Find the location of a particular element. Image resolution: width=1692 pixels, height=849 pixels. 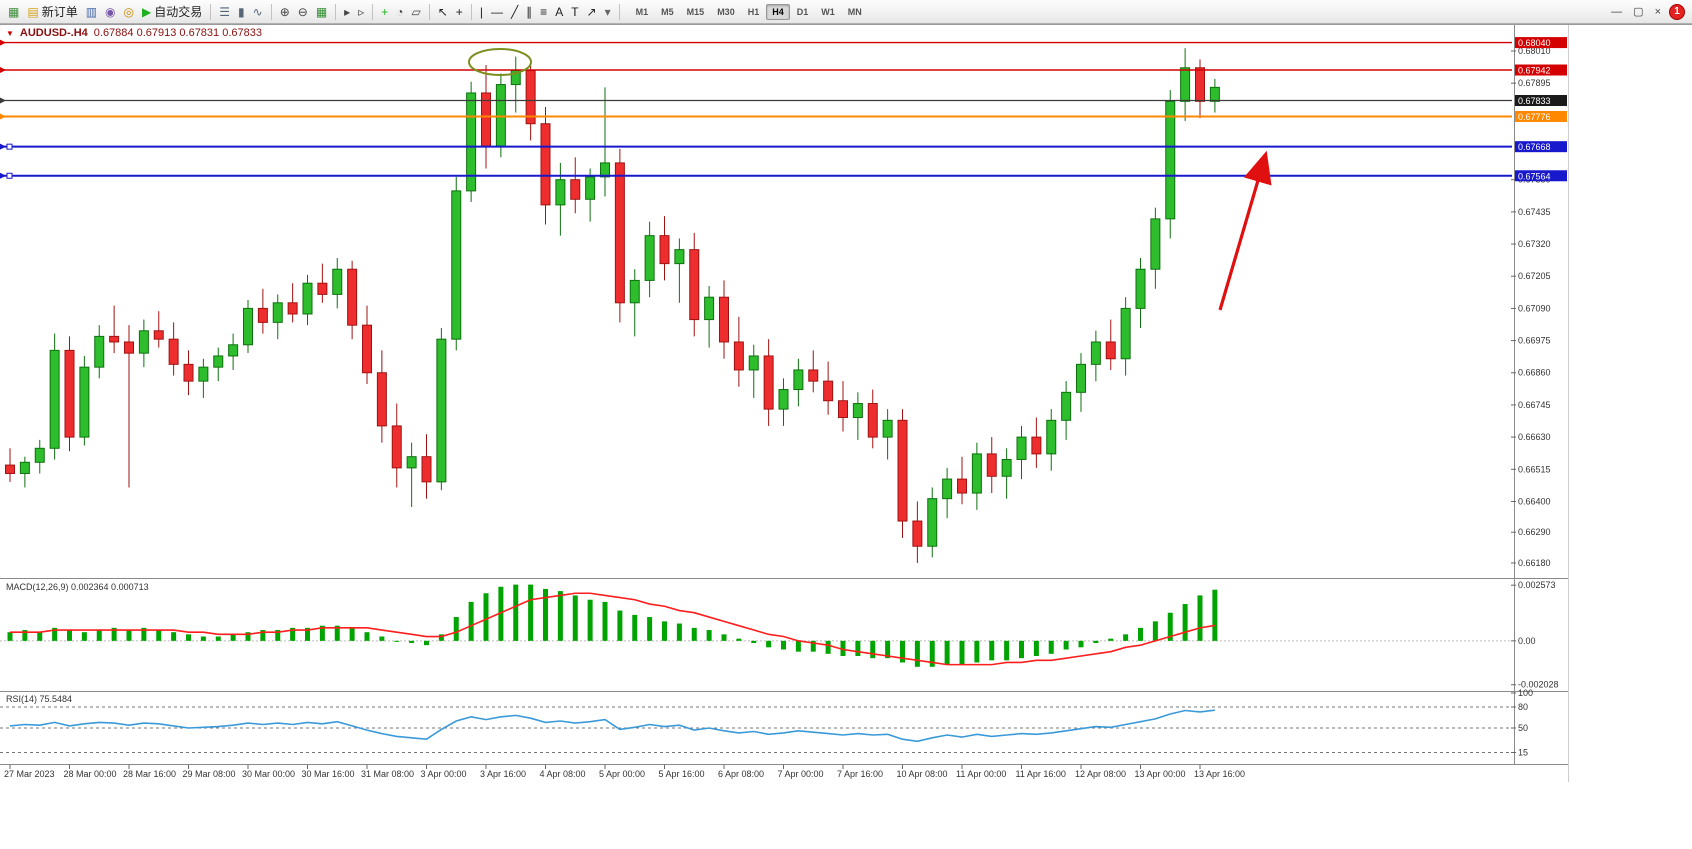

toolbar-items: ▦ ▤ 新订单 ▥ ◉ ◎ ▶ 自动交易 ☰ ▮ ∿ ⊕ ⊖ ▦ ▸ ▹ + ◔ ▱ ↖ + | — ╱ ∥ ≡ A T ↗ ▾ is located at coordinates (314, 11).